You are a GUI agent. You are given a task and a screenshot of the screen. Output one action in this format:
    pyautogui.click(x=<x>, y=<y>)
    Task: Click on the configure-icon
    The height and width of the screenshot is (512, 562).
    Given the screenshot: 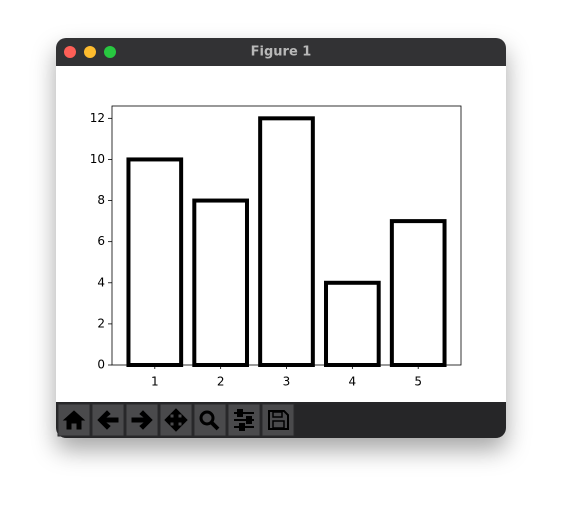 What is the action you would take?
    pyautogui.click(x=244, y=420)
    